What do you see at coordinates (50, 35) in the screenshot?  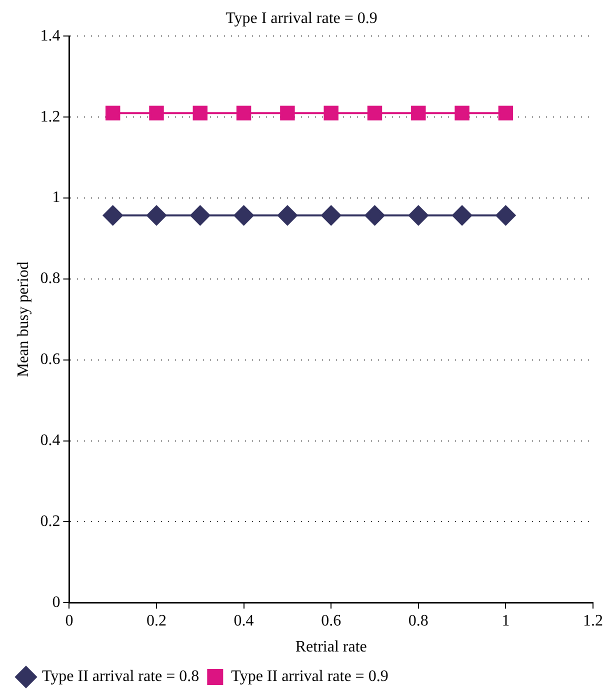 I see `y-tick-label: 1.4` at bounding box center [50, 35].